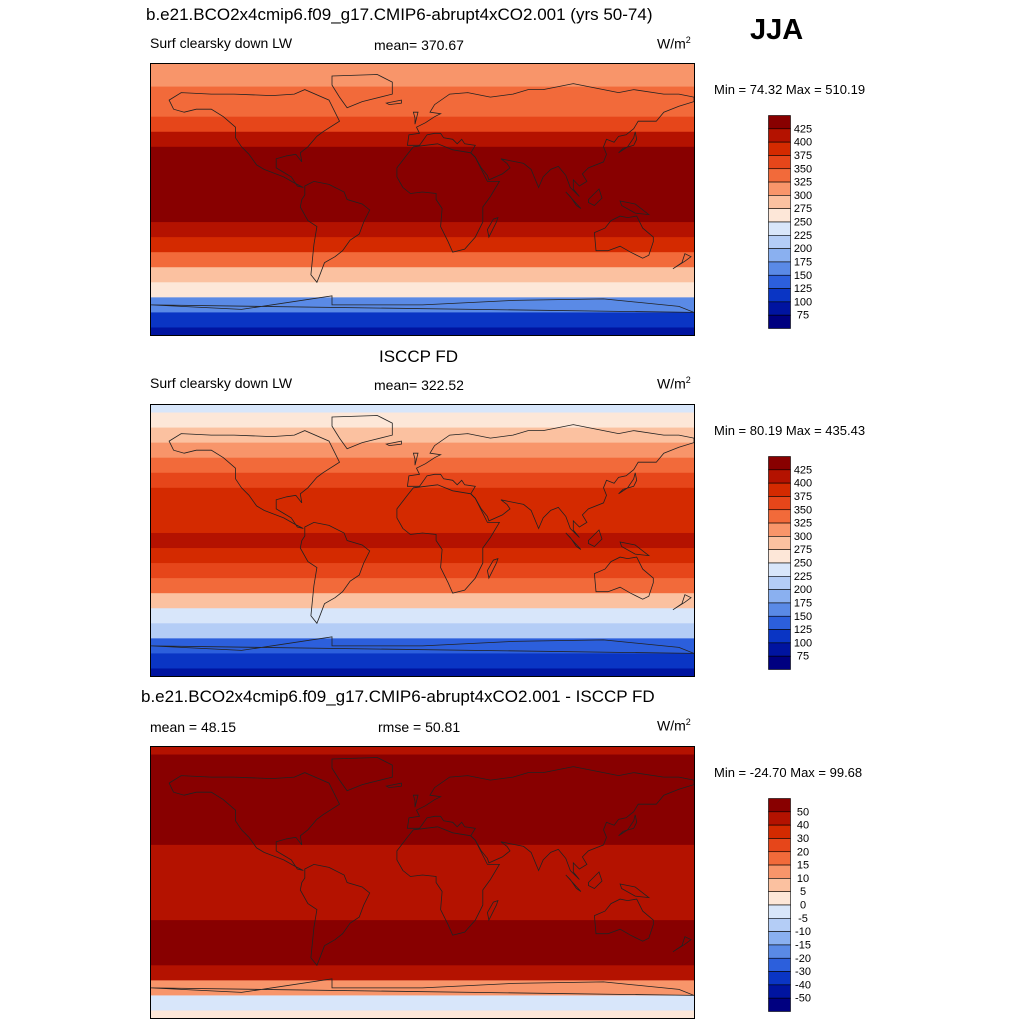 Image resolution: width=1024 pixels, height=1024 pixels. Describe the element at coordinates (803, 812) in the screenshot. I see `colorbar-label: 50` at that location.